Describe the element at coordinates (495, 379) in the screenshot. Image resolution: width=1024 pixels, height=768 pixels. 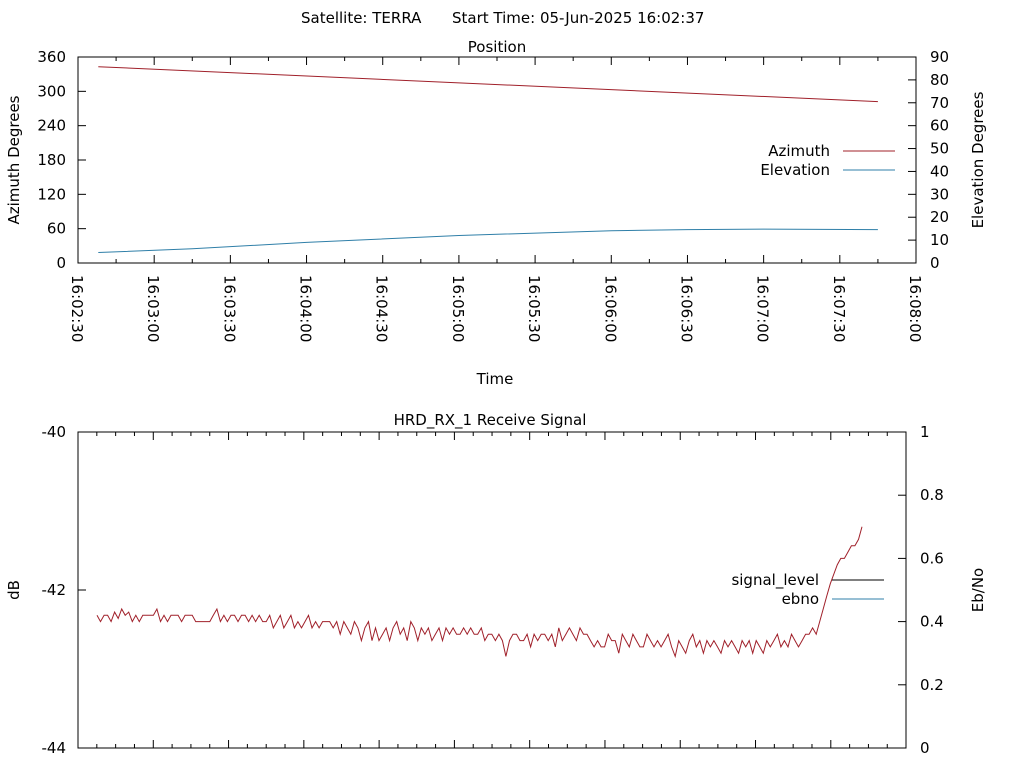
I see `time-axis-label: Time` at that location.